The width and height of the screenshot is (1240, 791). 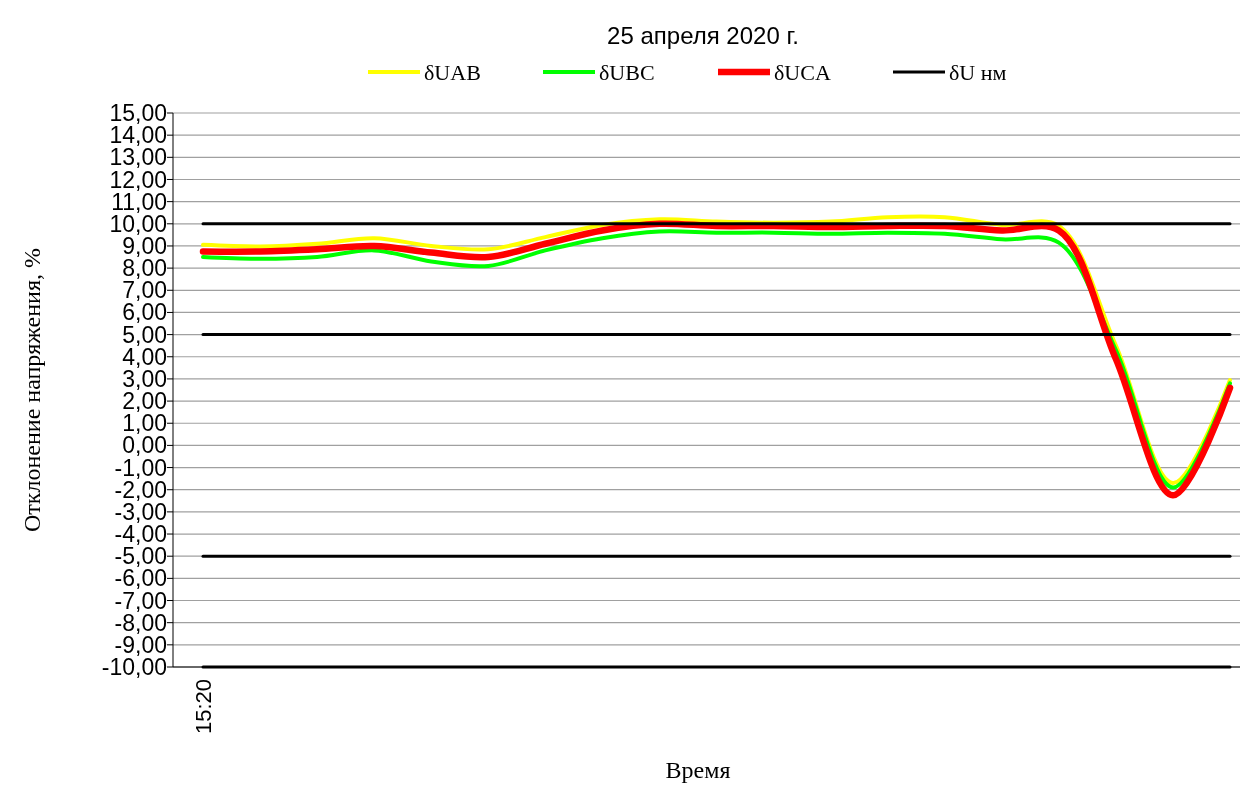 What do you see at coordinates (203, 707) in the screenshot?
I see `x-tick-label: 15:20` at bounding box center [203, 707].